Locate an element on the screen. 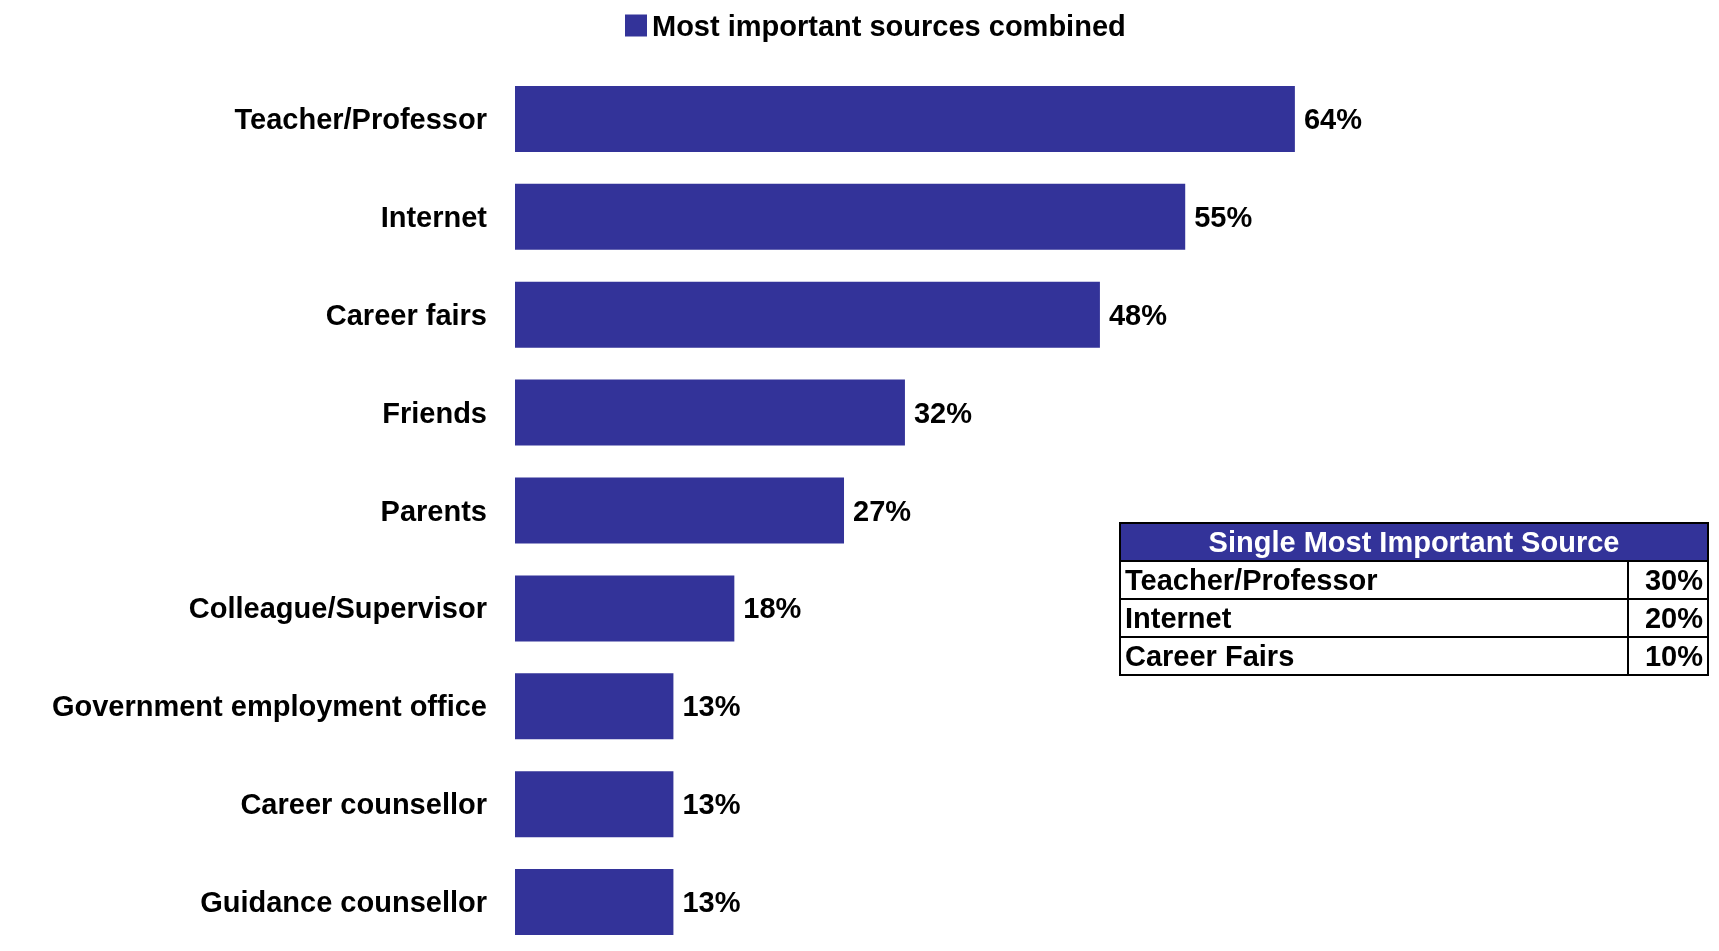 Image resolution: width=1719 pixels, height=951 pixels. text: Single Most Important Source is located at coordinates (1414, 542).